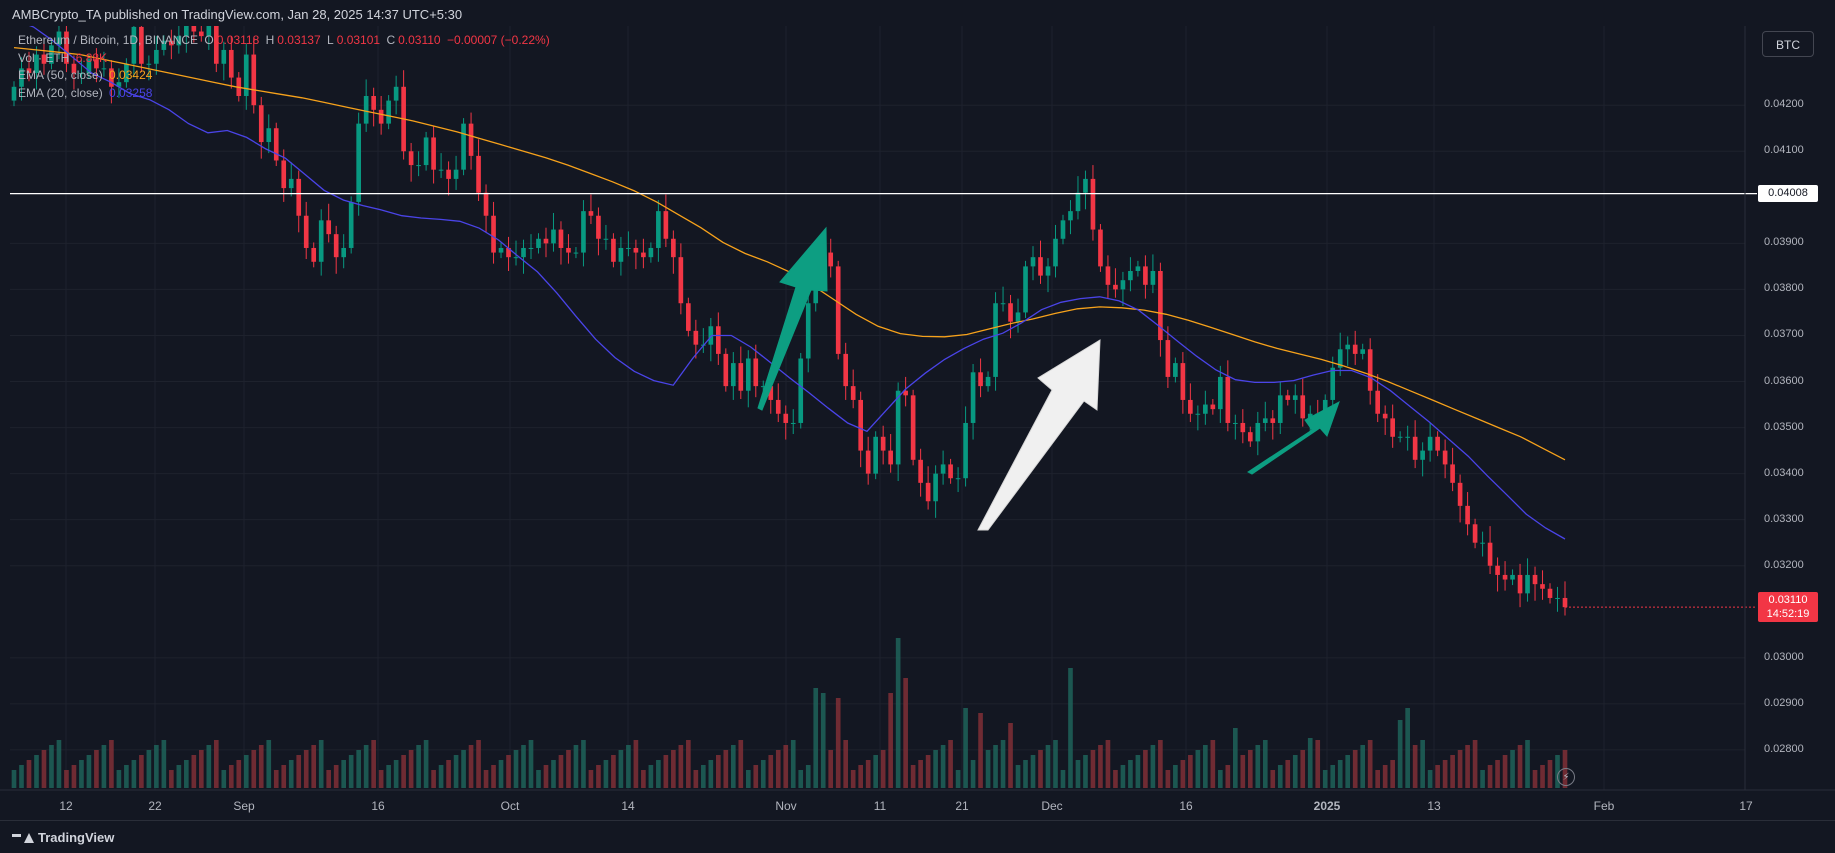 This screenshot has width=1835, height=853. Describe the element at coordinates (285, 94) in the screenshot. I see `legend-ema20-row: EMA (20, close) 0.03258` at that location.